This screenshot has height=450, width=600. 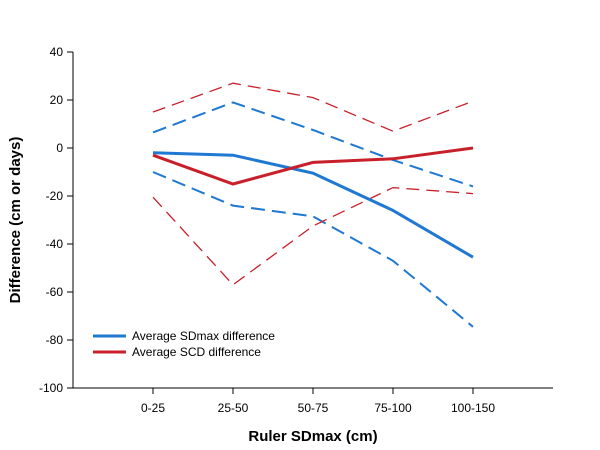 I want to click on y-tick-label: -60, so click(x=55, y=292).